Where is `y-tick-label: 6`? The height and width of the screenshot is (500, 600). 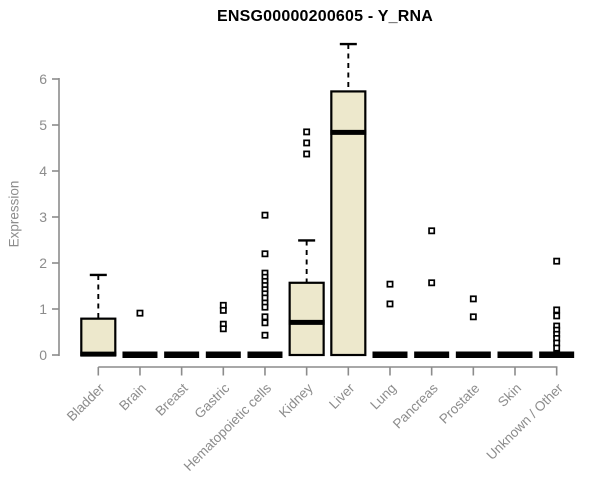
y-tick-label: 6 is located at coordinates (43, 79).